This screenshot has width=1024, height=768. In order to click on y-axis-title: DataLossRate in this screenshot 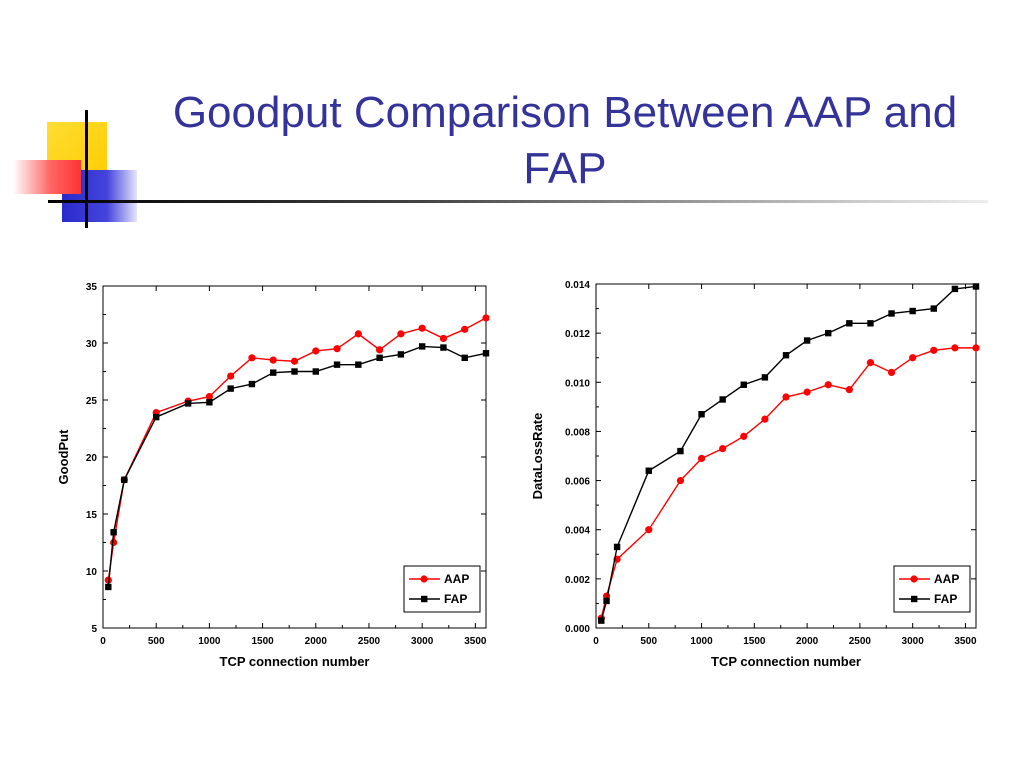, I will do `click(537, 456)`.